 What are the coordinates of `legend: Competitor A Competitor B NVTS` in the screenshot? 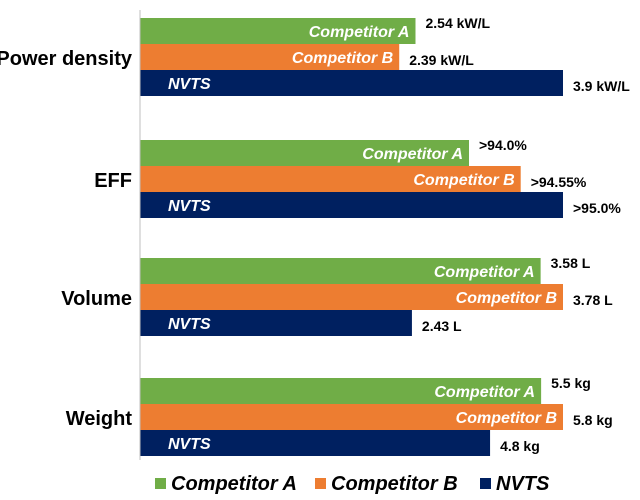 It's located at (352, 484).